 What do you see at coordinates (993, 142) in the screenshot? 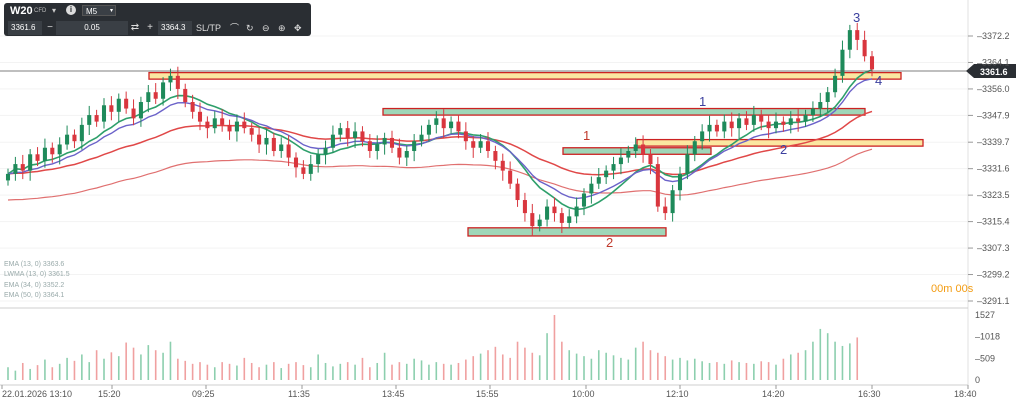
I see `price-tick-label: –3339.7` at bounding box center [993, 142].